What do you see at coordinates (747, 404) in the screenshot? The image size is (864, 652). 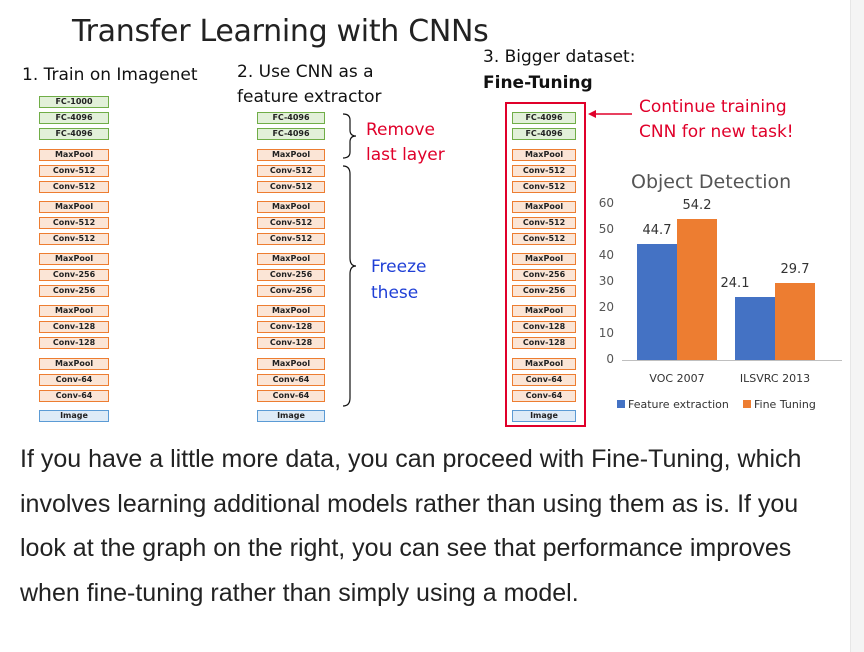 I see `legend-swatch-fine-tuning` at bounding box center [747, 404].